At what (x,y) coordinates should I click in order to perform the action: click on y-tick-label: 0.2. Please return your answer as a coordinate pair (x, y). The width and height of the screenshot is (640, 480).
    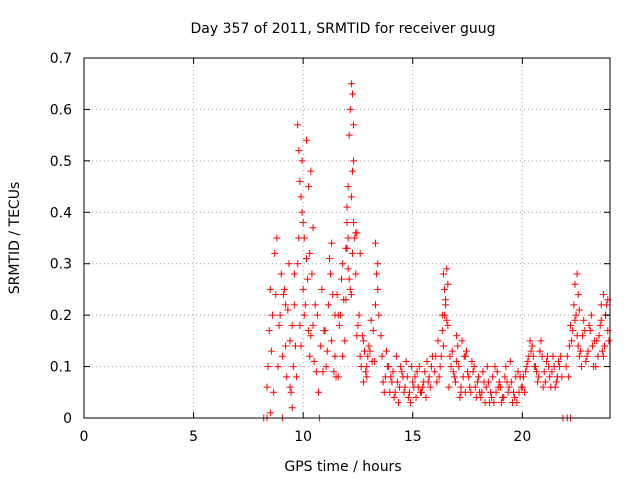
    Looking at the image, I should click on (61, 316).